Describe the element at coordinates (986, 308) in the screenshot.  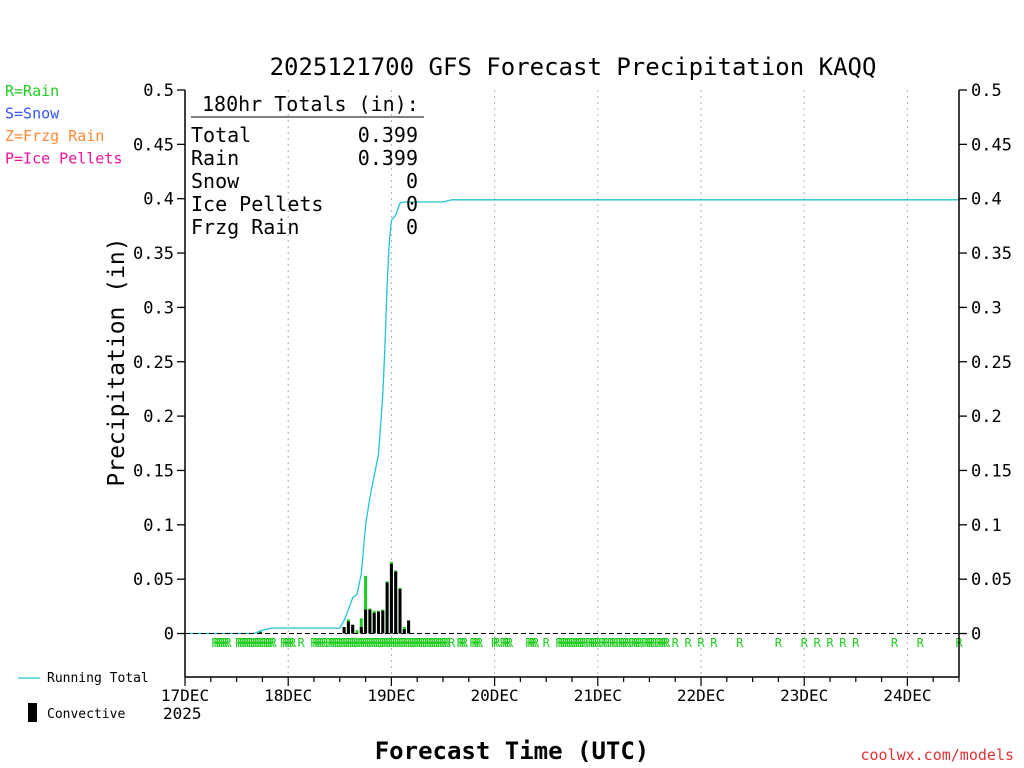
I see `y-tick-label-right: 0.3` at that location.